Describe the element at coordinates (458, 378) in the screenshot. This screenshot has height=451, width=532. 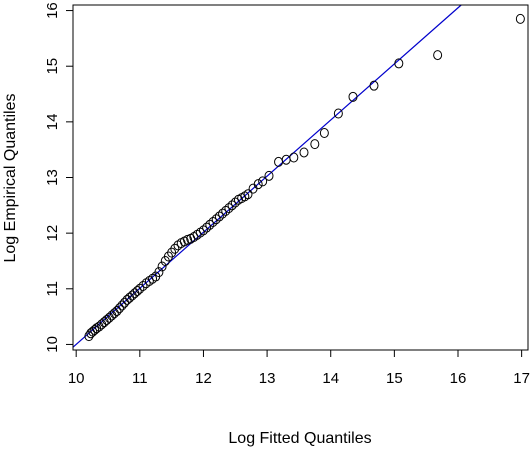
I see `x-tick-label: 16` at that location.